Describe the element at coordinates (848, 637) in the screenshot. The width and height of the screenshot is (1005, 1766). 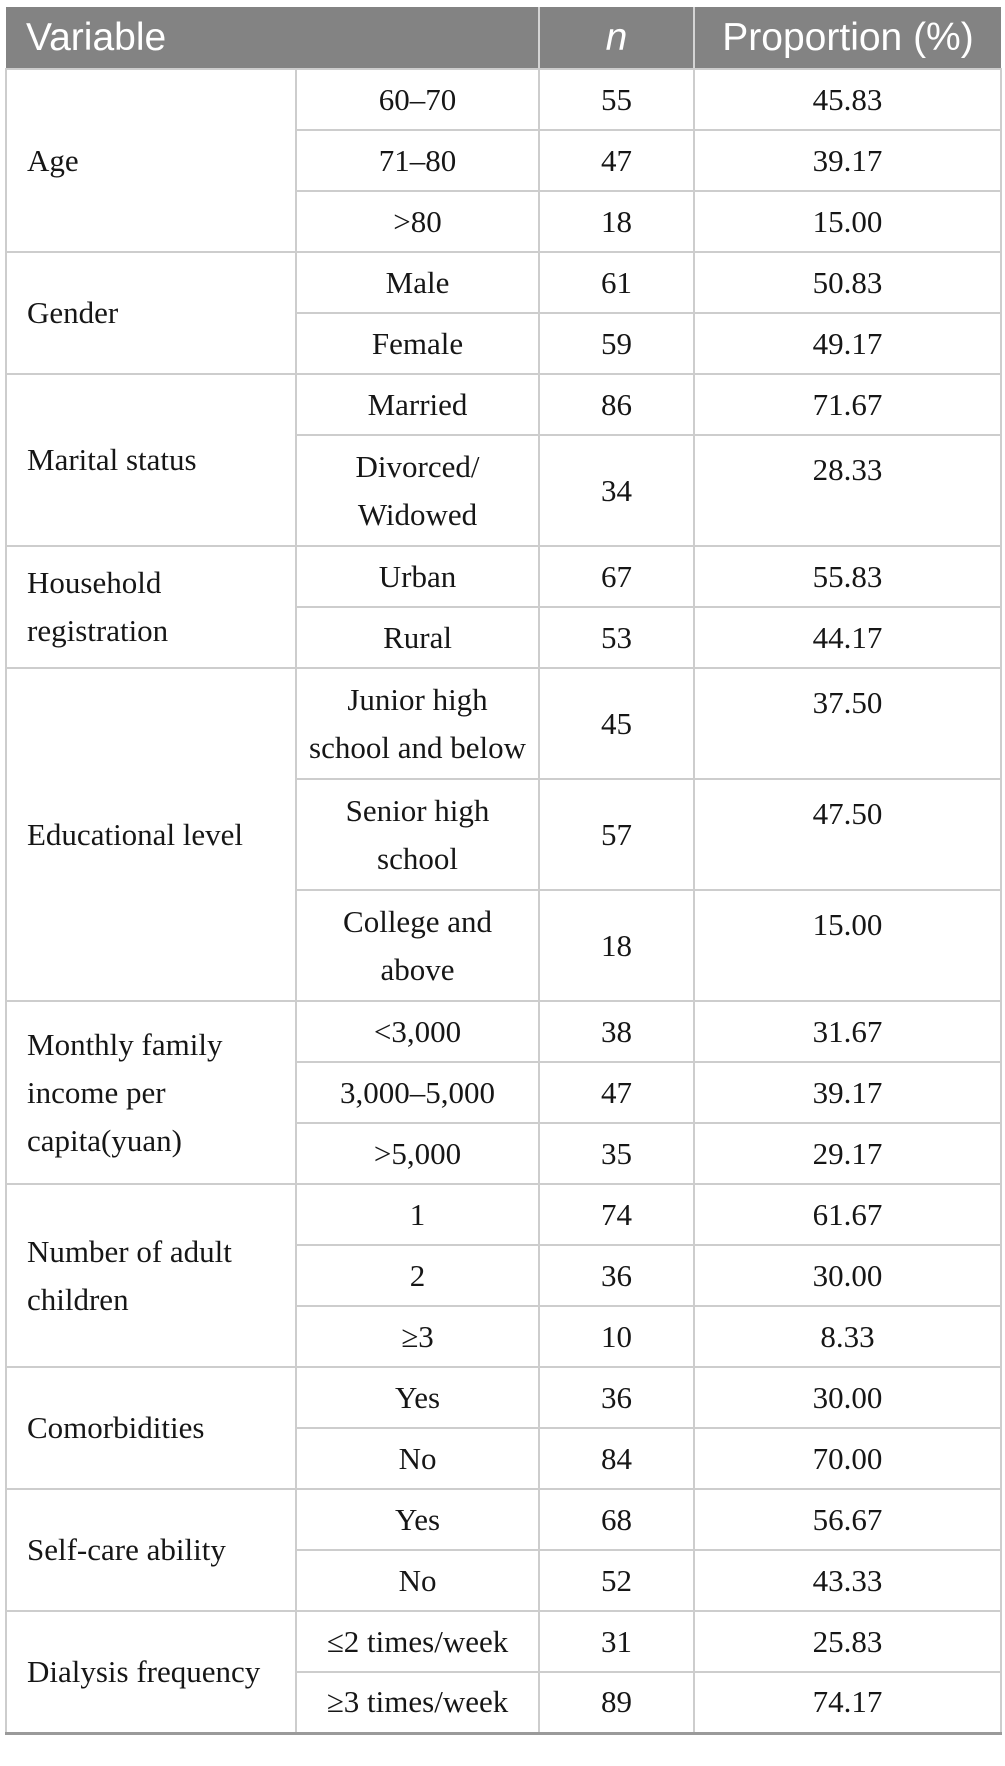
I see `proportion-cell: 44.17` at that location.